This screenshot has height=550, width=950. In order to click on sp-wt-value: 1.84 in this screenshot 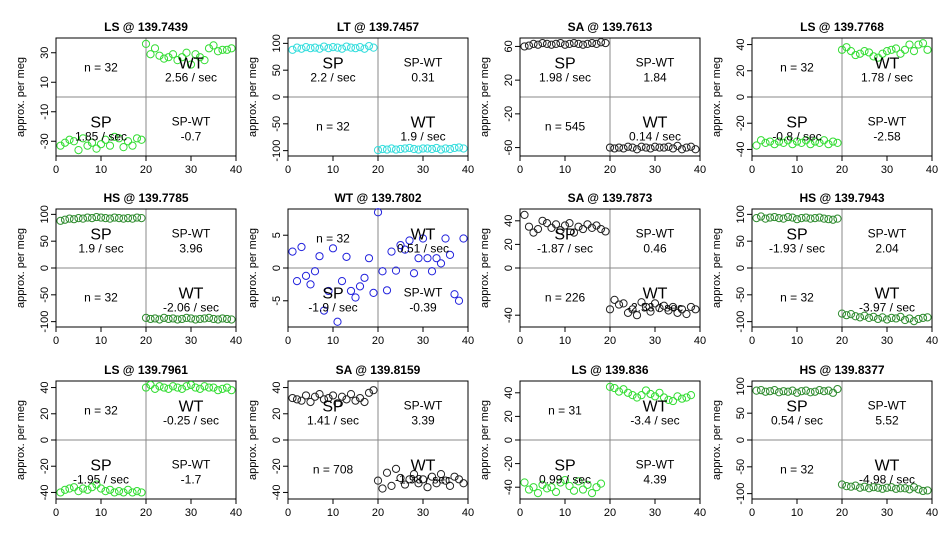, I will do `click(655, 78)`.